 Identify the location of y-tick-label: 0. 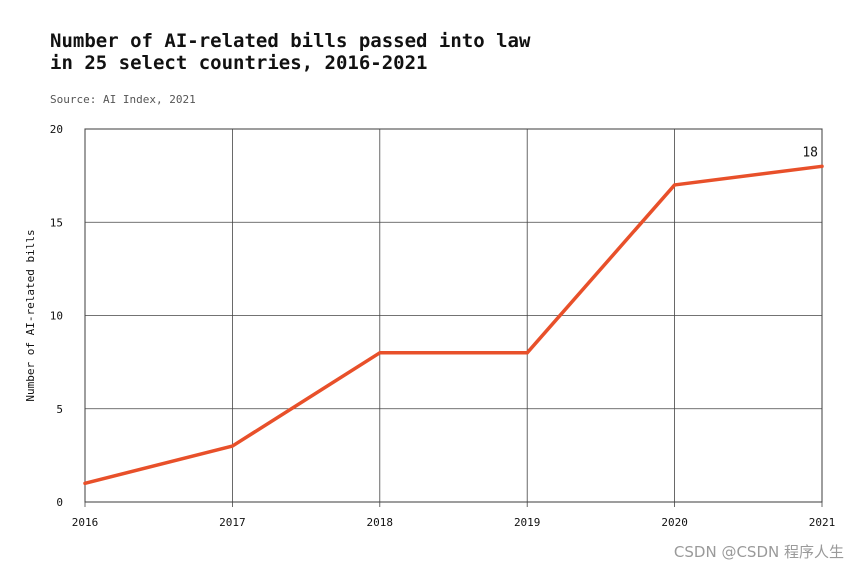
(59, 502).